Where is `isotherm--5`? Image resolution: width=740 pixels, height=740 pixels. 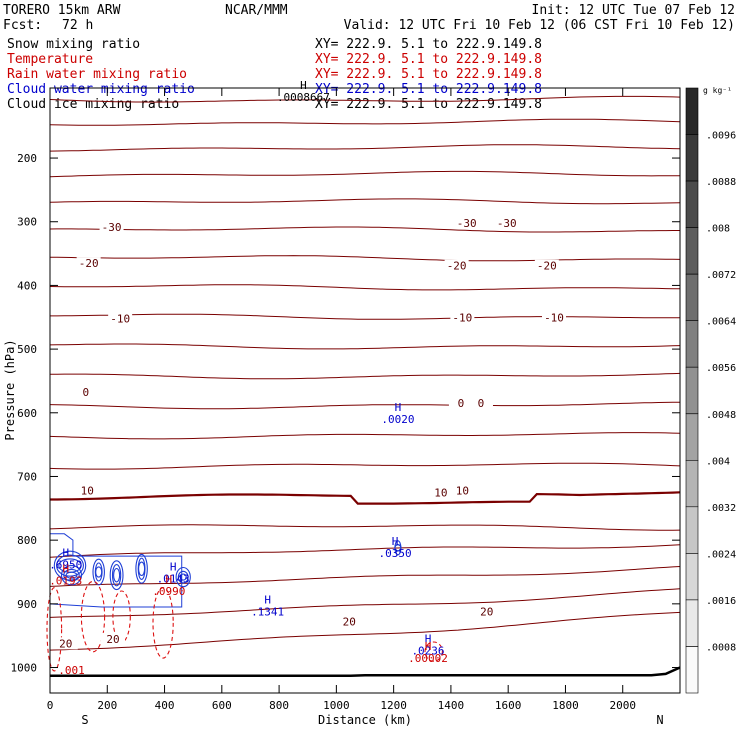
isotherm--5 is located at coordinates (365, 466).